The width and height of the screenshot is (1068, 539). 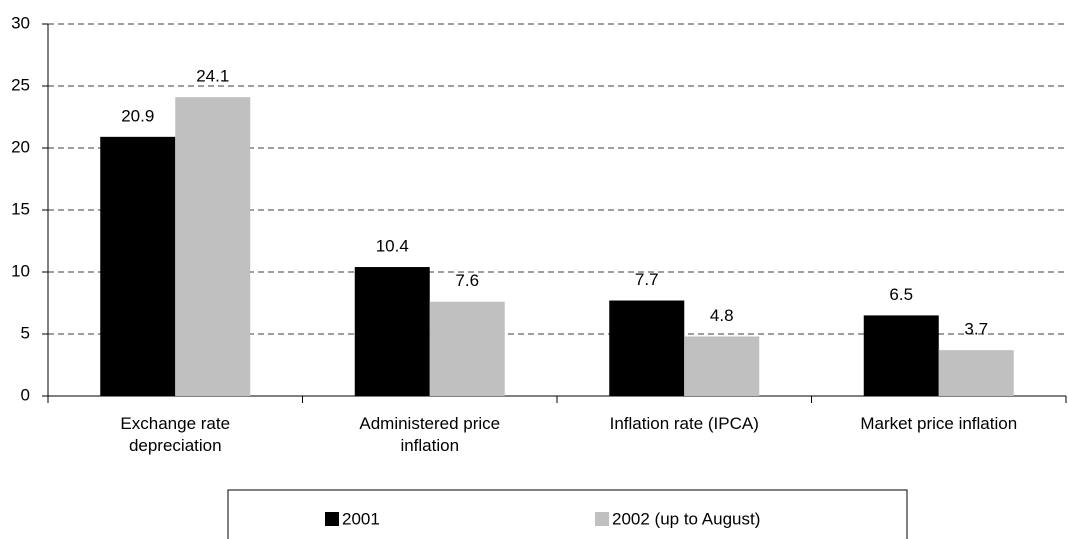 I want to click on y-tick-label: 0, so click(x=25, y=394).